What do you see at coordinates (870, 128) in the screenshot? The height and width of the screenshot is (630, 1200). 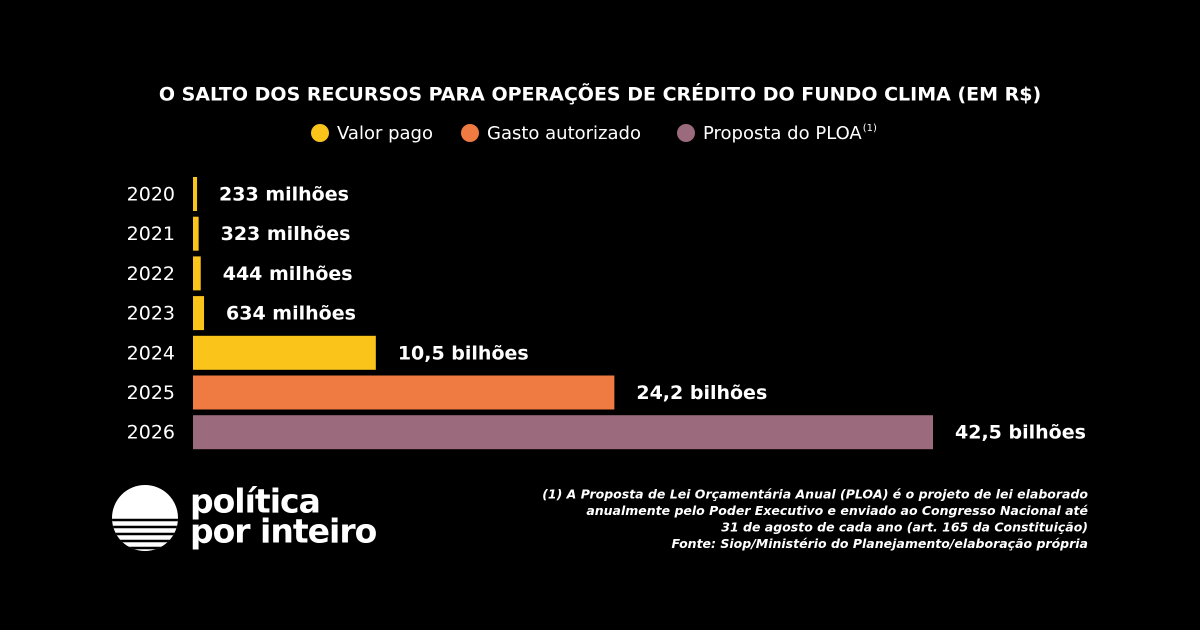 I see `legend-marker: (1)` at bounding box center [870, 128].